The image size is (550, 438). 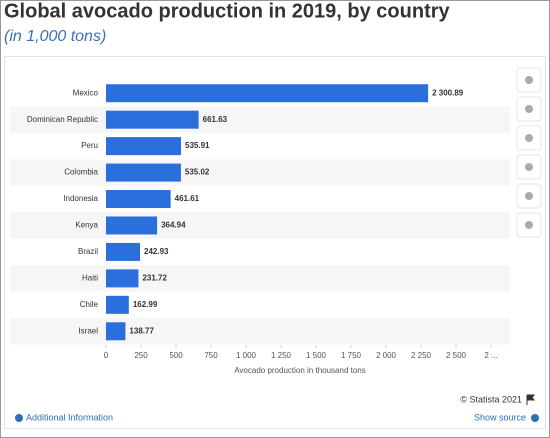 I want to click on x-tick-label: 2 250, so click(x=421, y=355).